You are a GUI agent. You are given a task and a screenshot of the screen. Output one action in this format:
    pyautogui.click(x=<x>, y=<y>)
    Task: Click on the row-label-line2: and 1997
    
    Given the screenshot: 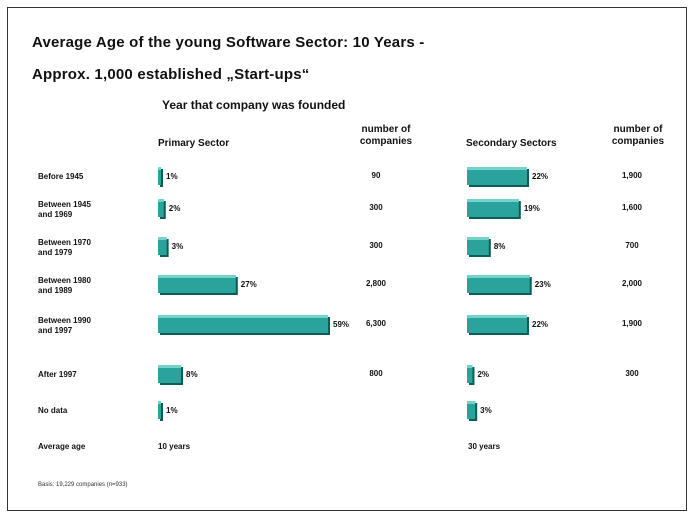 What is the action you would take?
    pyautogui.click(x=55, y=330)
    